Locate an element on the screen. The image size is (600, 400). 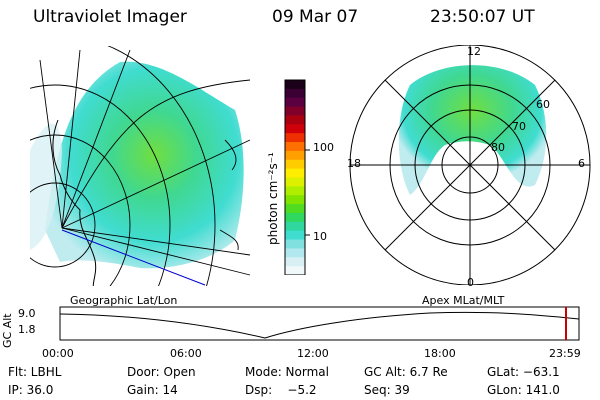
glat-info: GLat: −63.1 is located at coordinates (523, 372).